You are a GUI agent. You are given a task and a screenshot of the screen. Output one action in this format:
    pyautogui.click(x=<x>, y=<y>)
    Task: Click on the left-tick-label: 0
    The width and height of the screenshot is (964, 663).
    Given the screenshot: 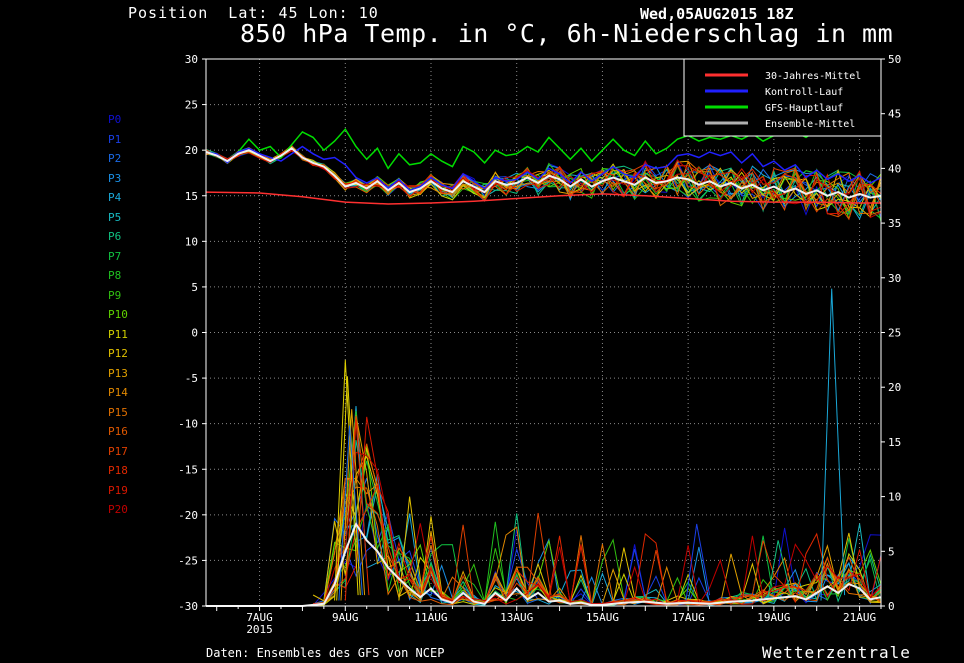 What is the action you would take?
    pyautogui.click(x=194, y=333)
    